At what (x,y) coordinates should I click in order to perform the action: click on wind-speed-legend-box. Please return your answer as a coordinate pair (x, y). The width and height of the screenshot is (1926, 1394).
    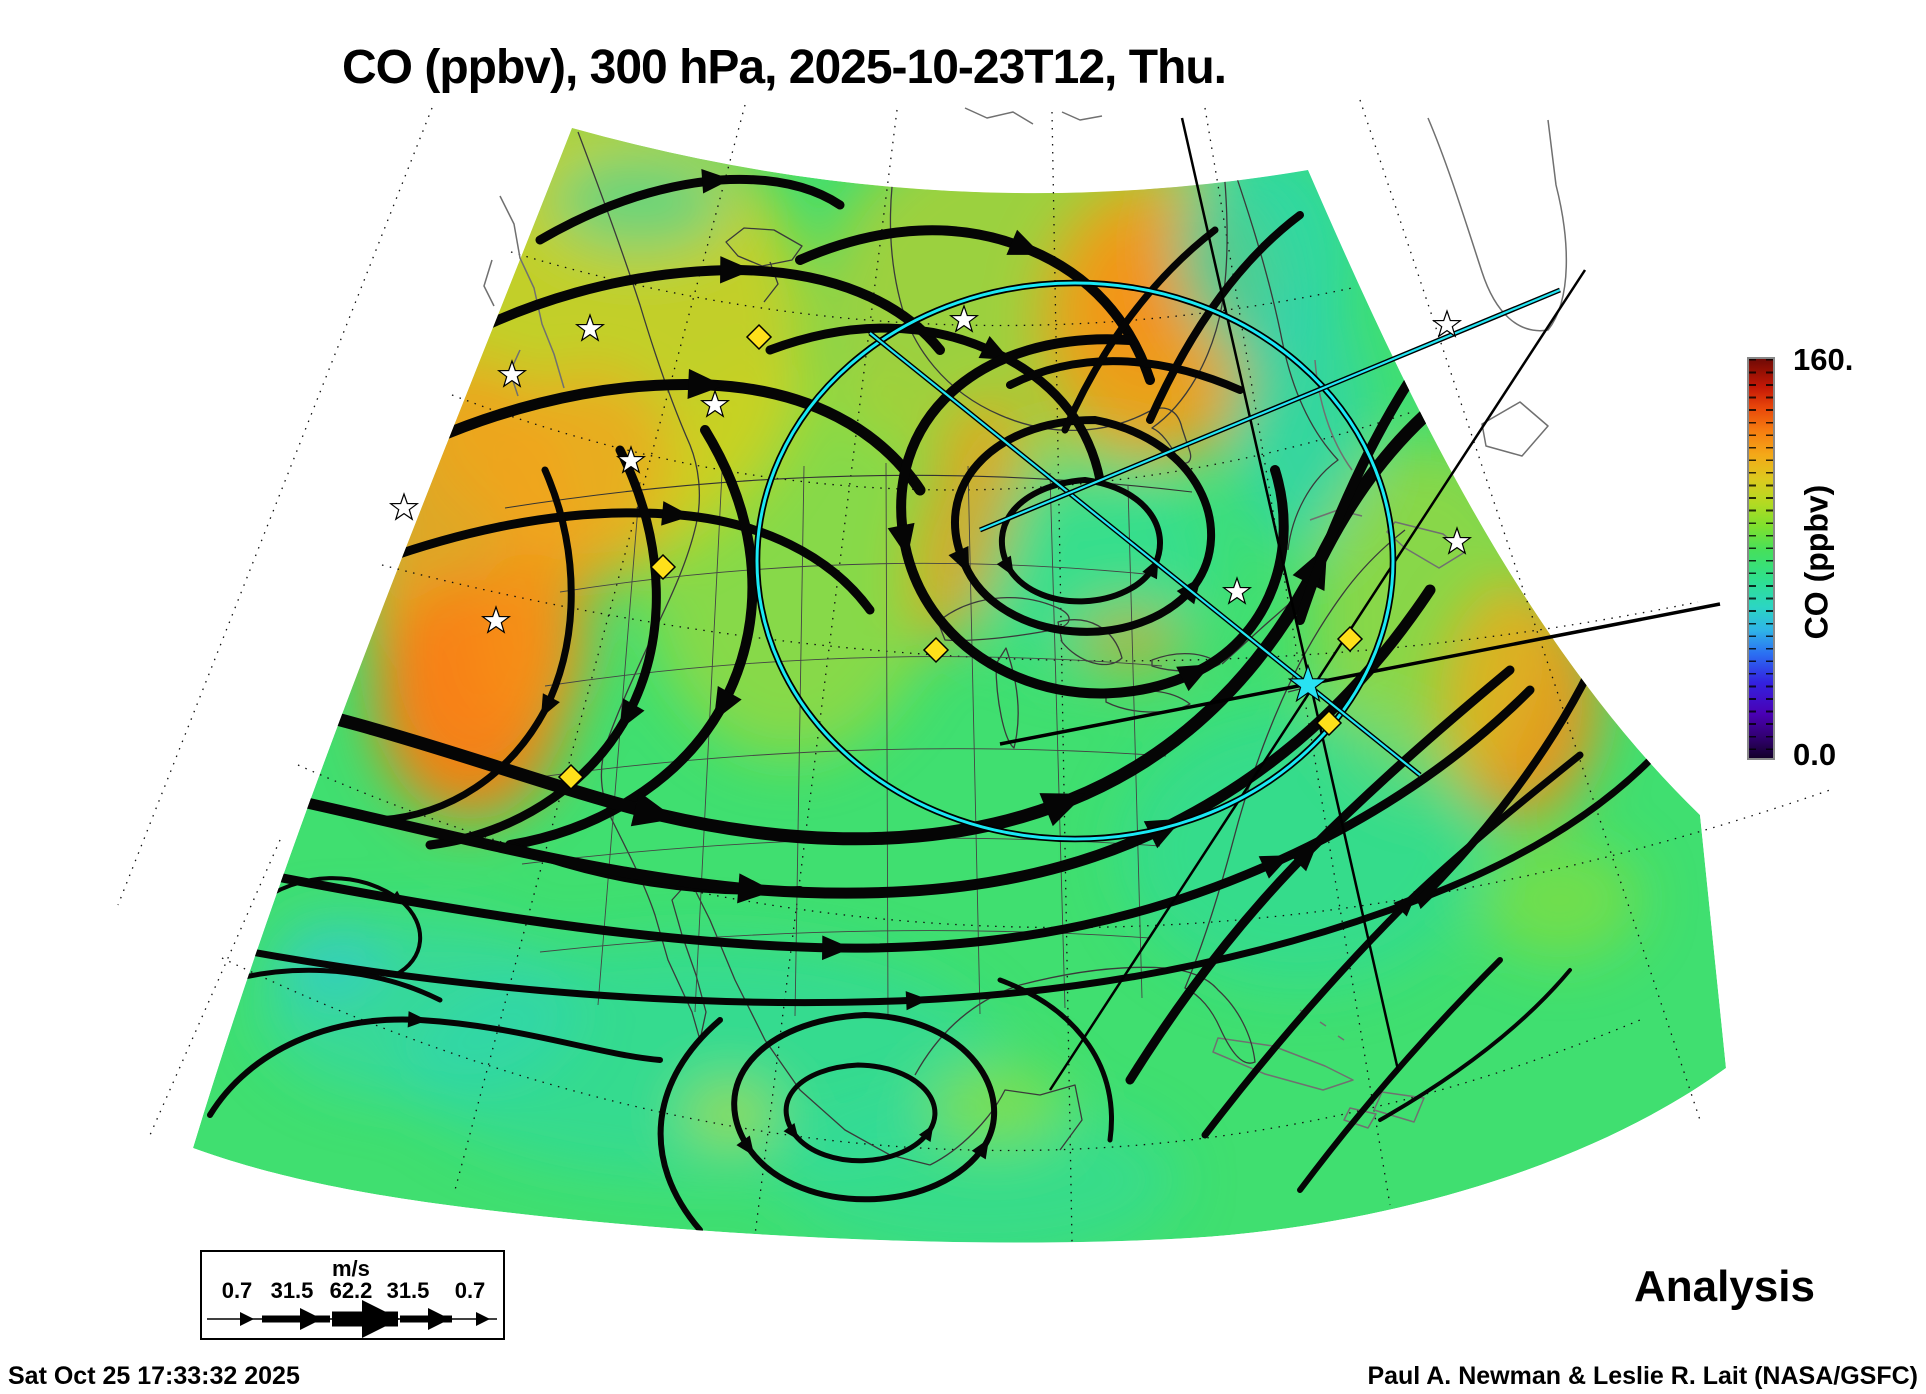
    Looking at the image, I should click on (352, 1295).